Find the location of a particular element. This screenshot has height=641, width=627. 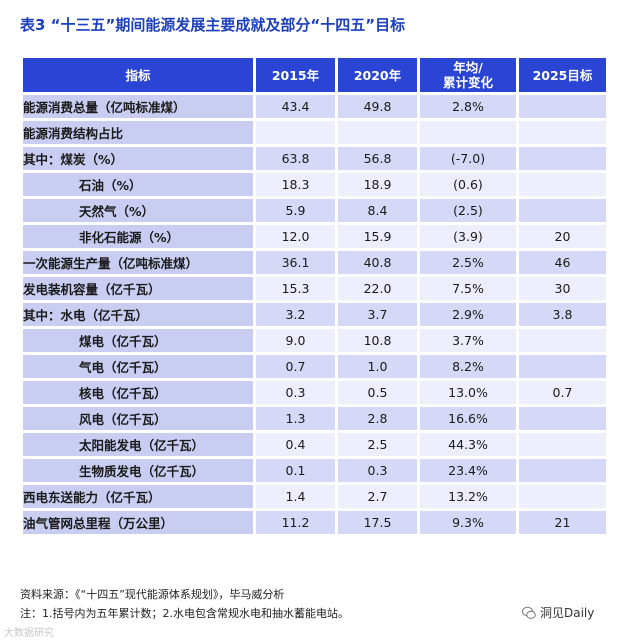

cell-change: 8.2% is located at coordinates (468, 366).